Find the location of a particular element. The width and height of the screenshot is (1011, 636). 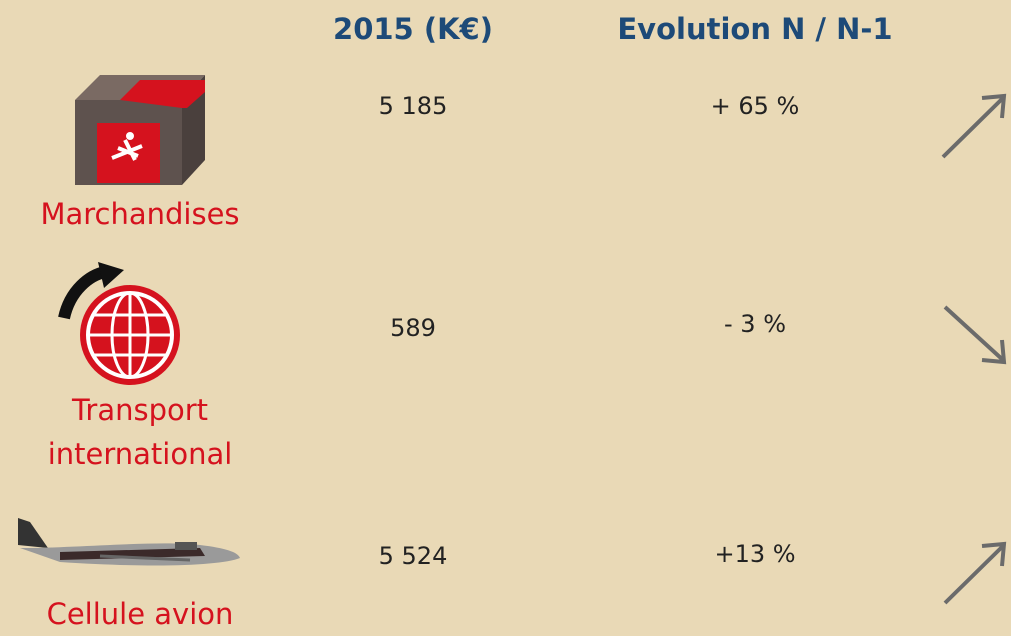

row-label: Transport international is located at coordinates (140, 432).